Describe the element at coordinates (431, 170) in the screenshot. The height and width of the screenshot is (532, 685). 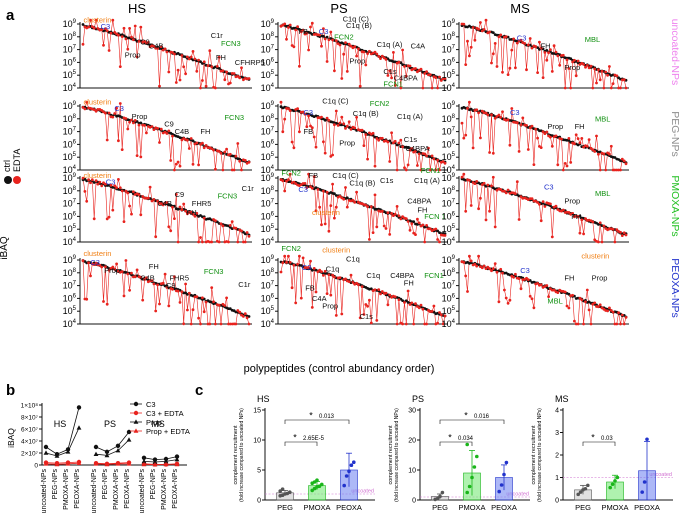
I see `annotation-label: FCN1` at that location.